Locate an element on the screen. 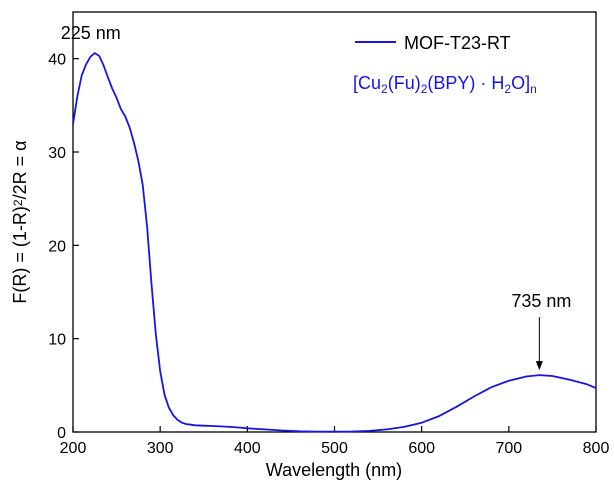  y-axis-label: F(R) = (1-R)2/2R = α is located at coordinates (20, 221).